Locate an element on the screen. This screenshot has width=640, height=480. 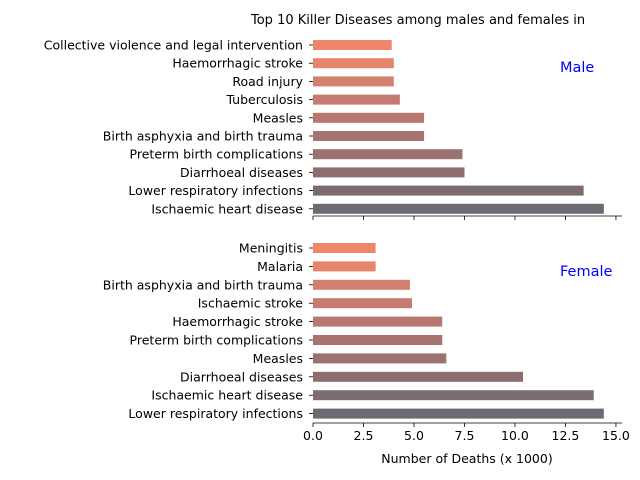
y-tick-label: Road injury is located at coordinates (267, 81).